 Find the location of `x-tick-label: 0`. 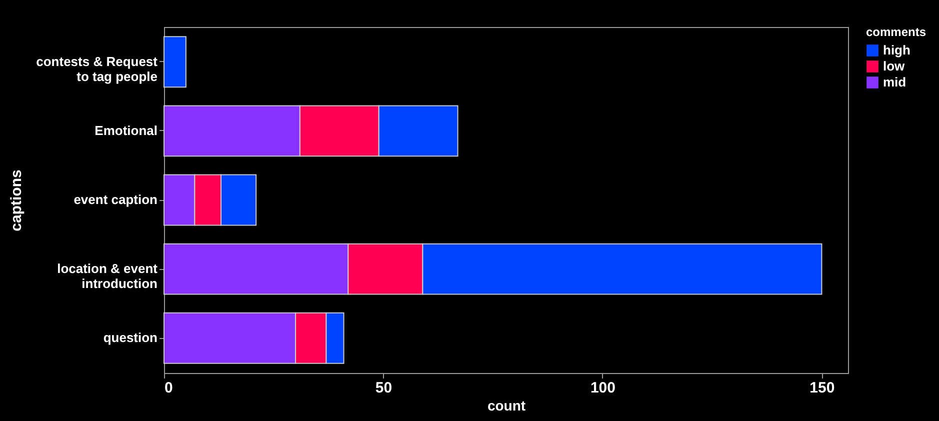

x-tick-label: 0 is located at coordinates (168, 388).